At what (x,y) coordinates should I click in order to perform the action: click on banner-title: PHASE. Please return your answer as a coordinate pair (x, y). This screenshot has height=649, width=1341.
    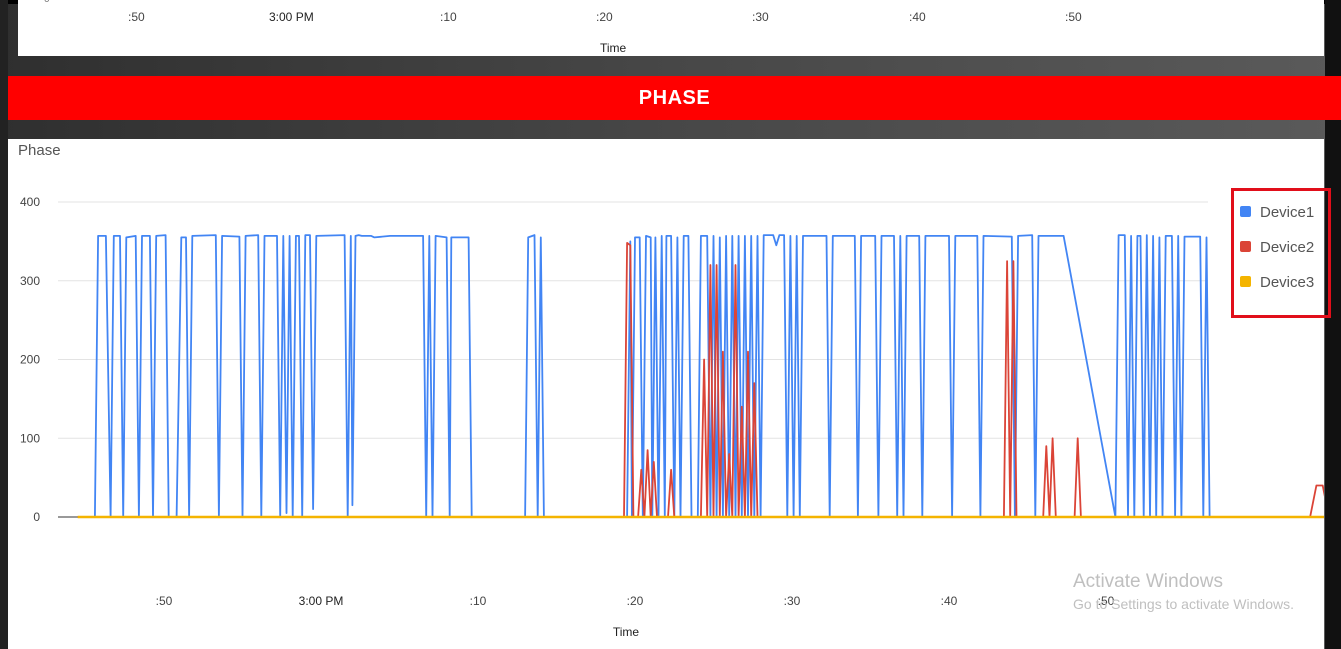
    Looking at the image, I should click on (674, 97).